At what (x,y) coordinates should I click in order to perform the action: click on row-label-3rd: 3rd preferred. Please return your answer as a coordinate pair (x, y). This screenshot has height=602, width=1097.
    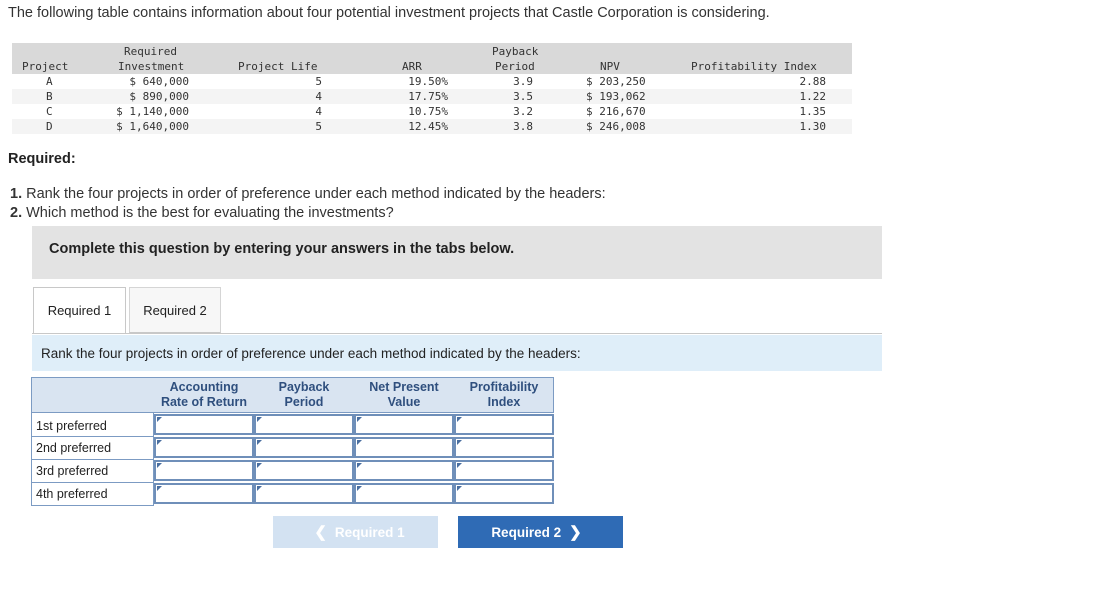
    Looking at the image, I should click on (92, 471).